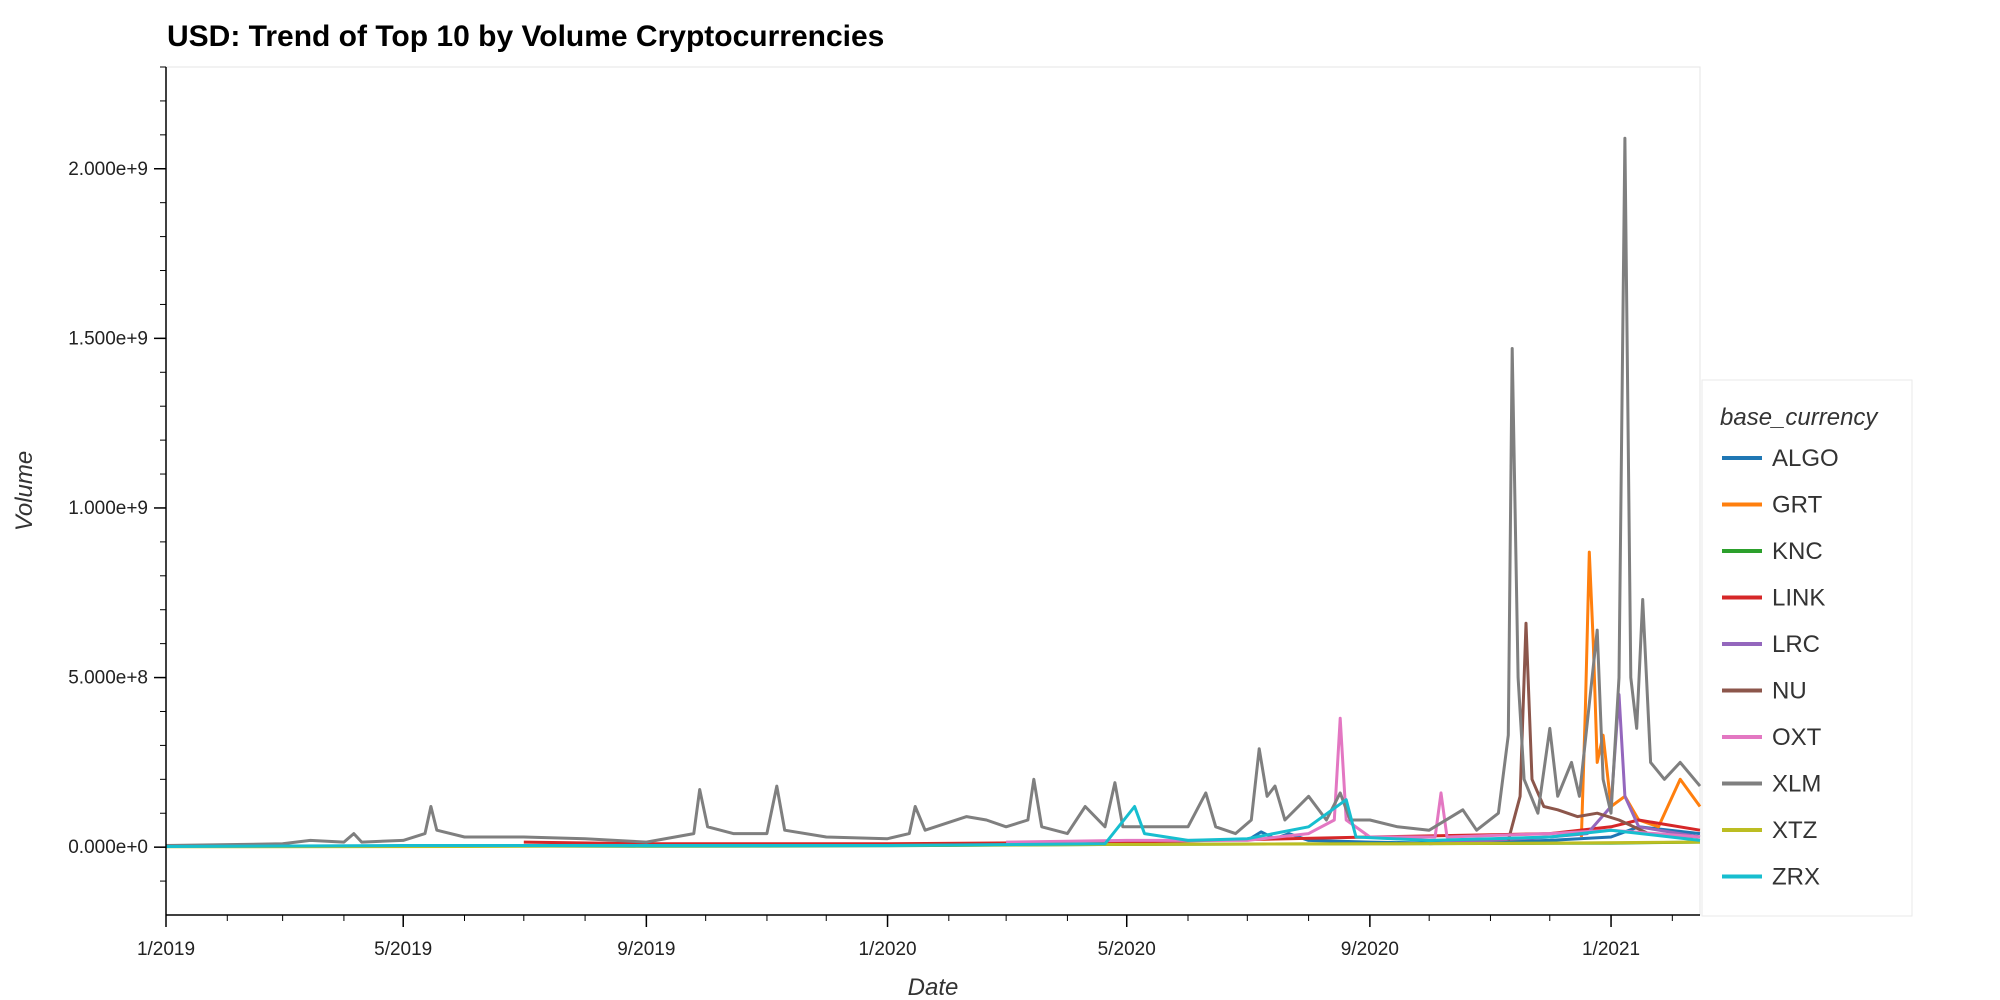  Describe the element at coordinates (1127, 949) in the screenshot. I see `x-tick-label: 5/2020` at that location.